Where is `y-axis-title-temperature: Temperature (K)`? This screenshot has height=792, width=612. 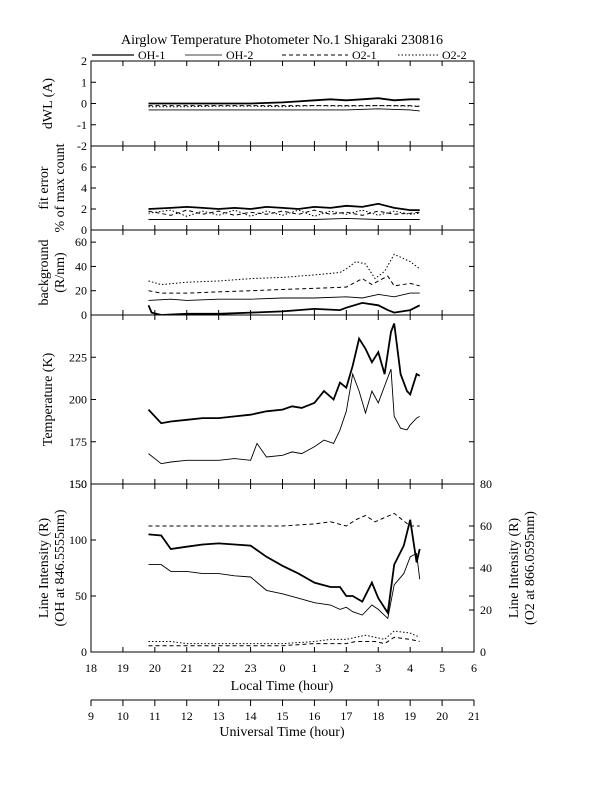 y-axis-title-temperature: Temperature (K) is located at coordinates (48, 399).